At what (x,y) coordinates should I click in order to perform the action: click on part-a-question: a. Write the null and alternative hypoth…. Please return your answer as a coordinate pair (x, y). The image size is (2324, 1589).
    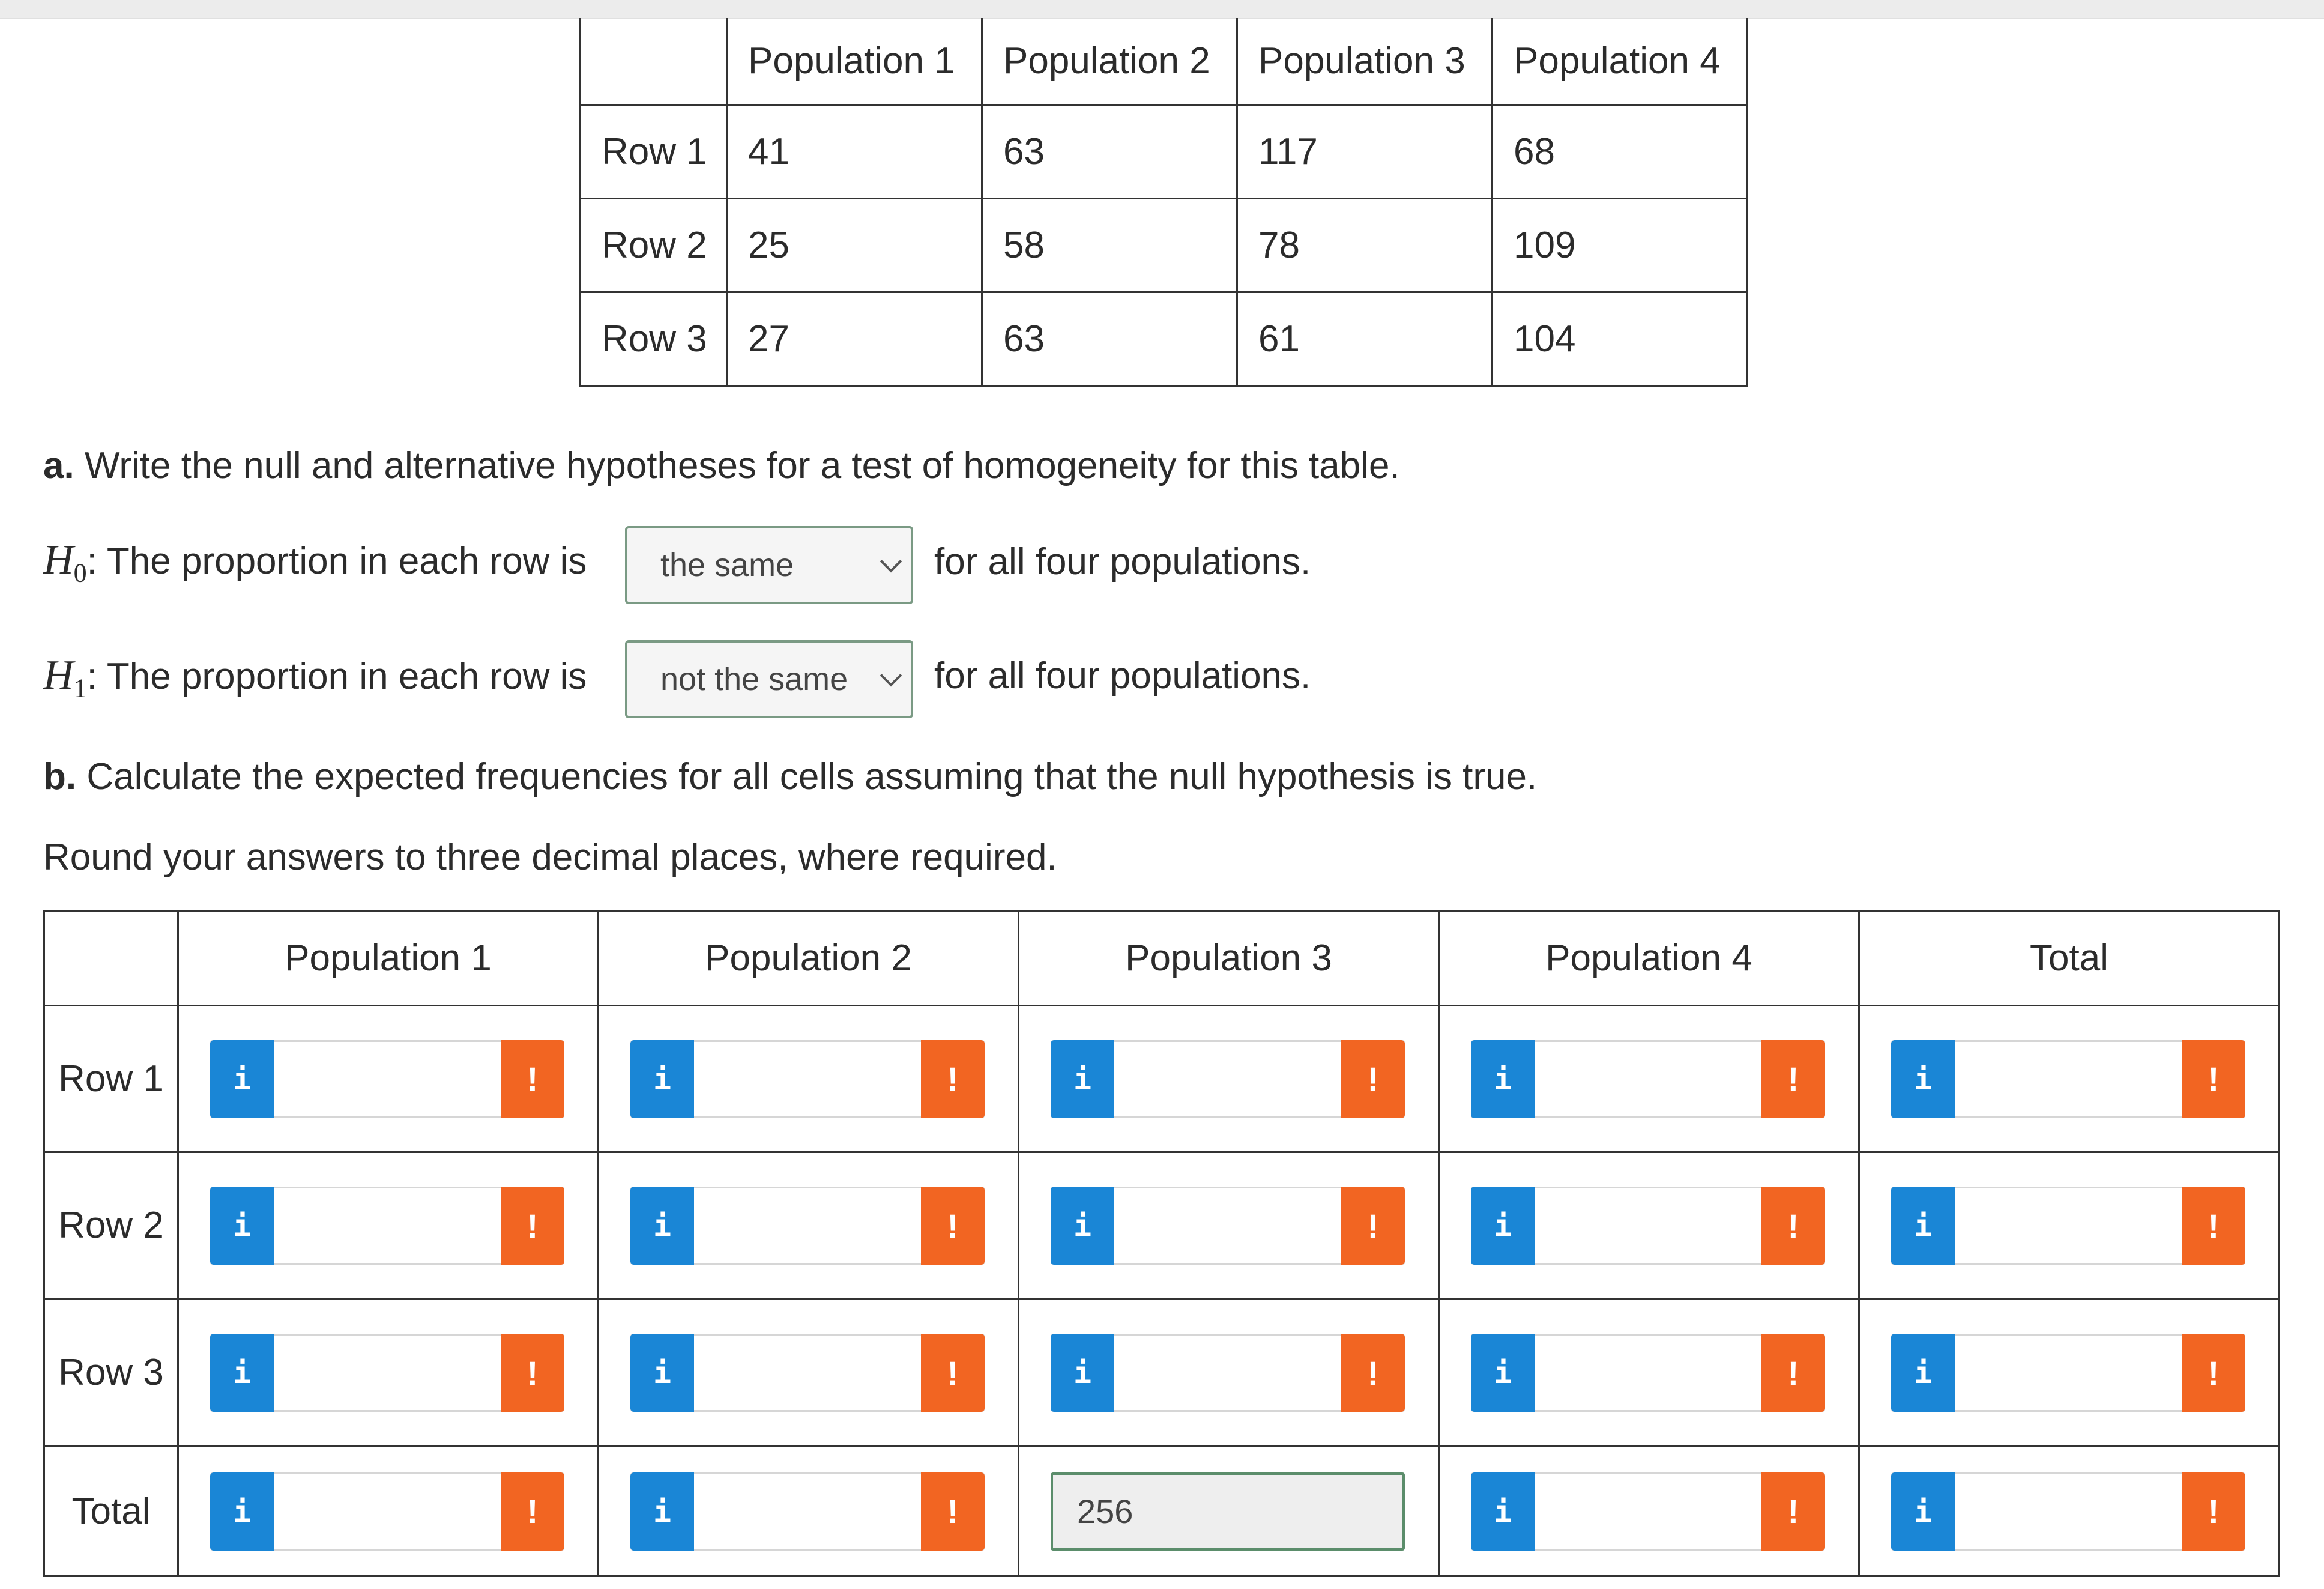
    Looking at the image, I should click on (721, 466).